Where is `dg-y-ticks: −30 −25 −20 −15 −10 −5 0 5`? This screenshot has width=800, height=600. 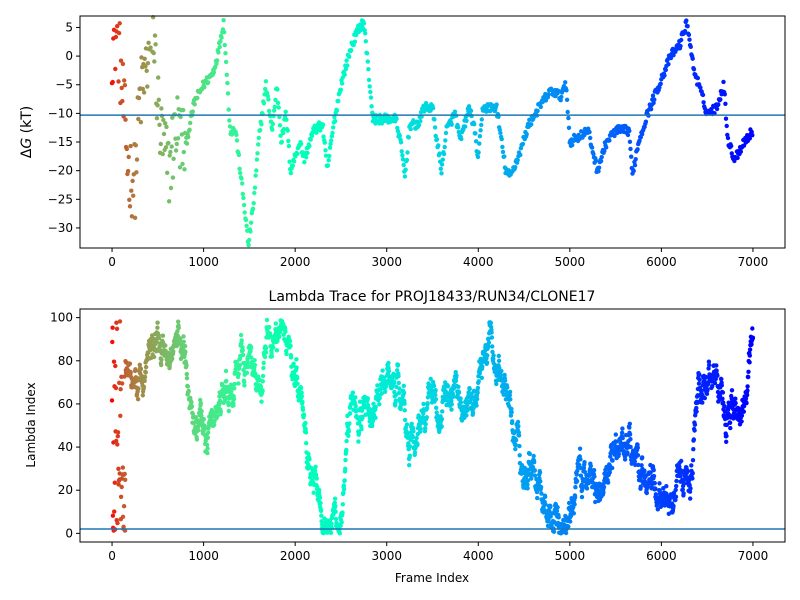 dg-y-ticks: −30 −25 −20 −15 −10 −5 0 5 is located at coordinates (64, 127).